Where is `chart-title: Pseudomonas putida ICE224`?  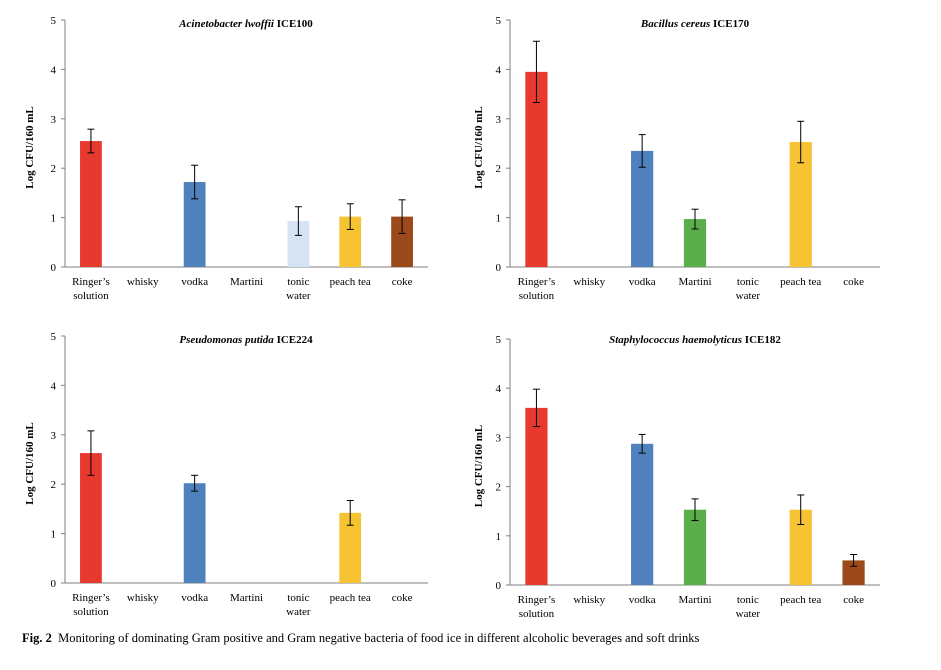 chart-title: Pseudomonas putida ICE224 is located at coordinates (246, 340).